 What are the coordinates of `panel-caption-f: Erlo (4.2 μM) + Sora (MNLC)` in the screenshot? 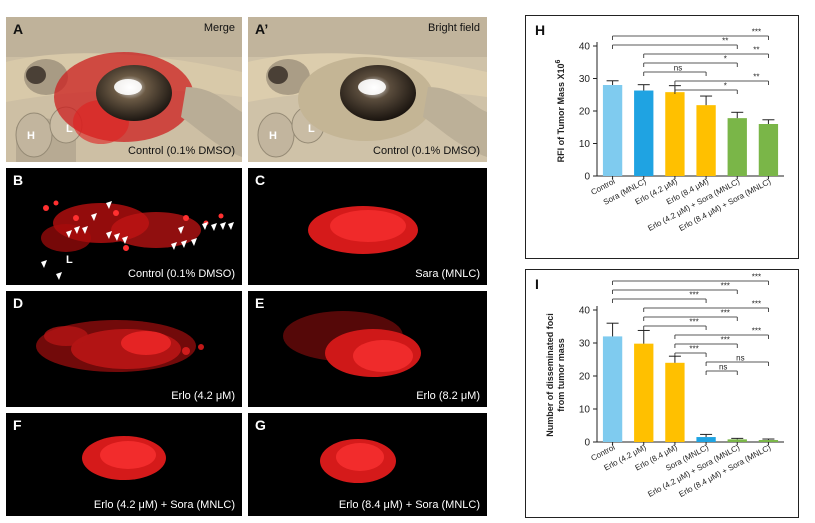 It's located at (164, 505).